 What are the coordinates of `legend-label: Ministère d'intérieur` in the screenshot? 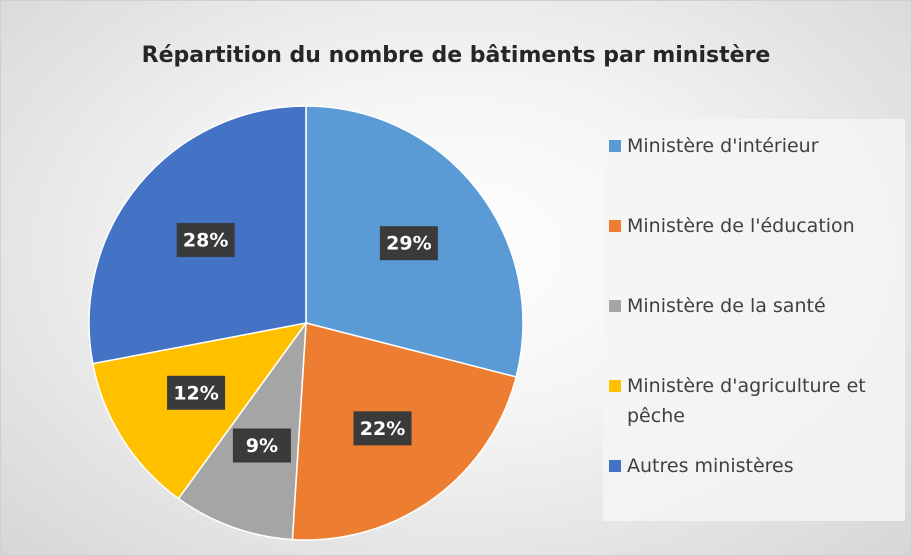 It's located at (723, 146).